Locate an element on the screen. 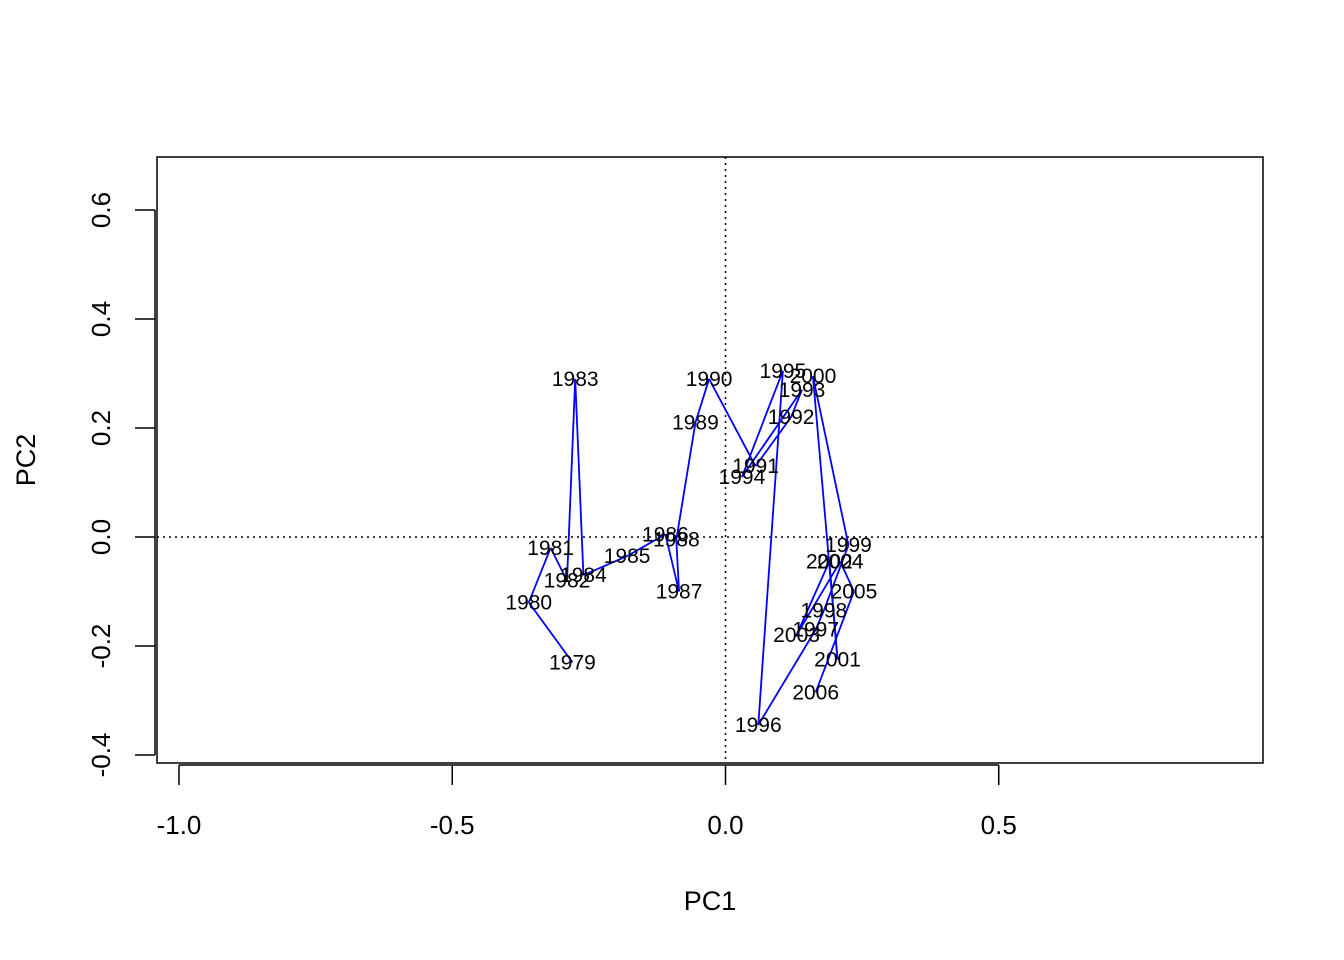 This screenshot has width=1344, height=960. point-label-1980: 1980 is located at coordinates (528, 602).